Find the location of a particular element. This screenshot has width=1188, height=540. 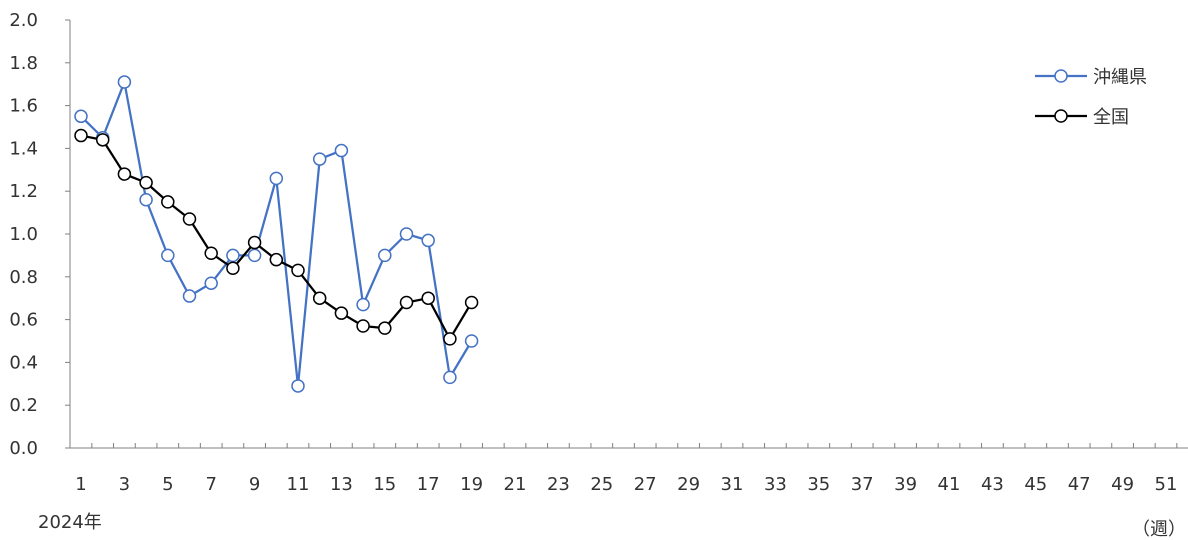

x-tick-label: 15 is located at coordinates (384, 484).